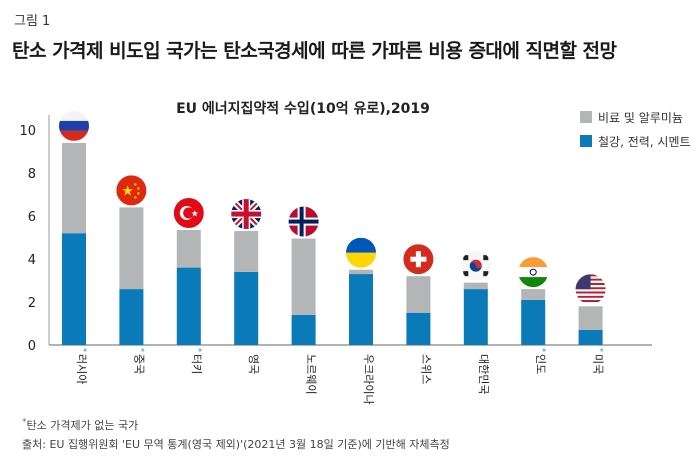 This screenshot has width=700, height=469. What do you see at coordinates (138, 364) in the screenshot?
I see `x-tick-label: 중국` at bounding box center [138, 364].